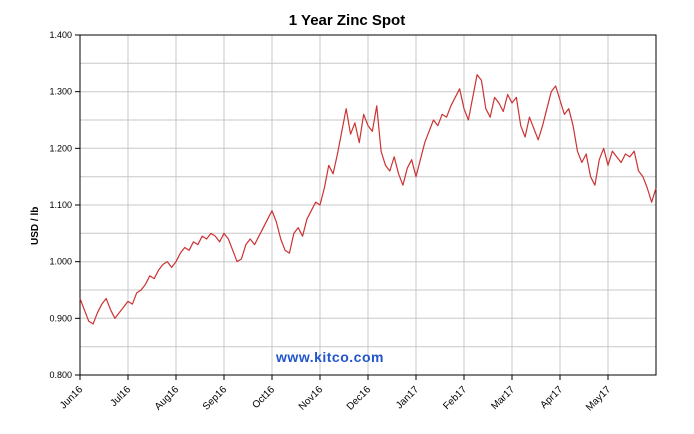  Describe the element at coordinates (60, 92) in the screenshot. I see `y-tick-label: 1.300` at that location.